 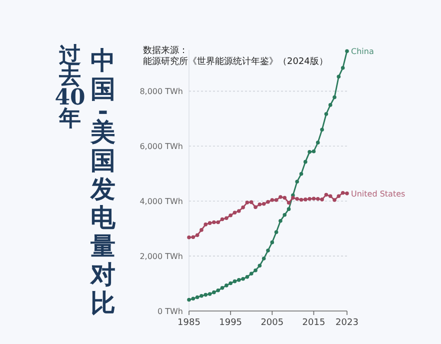 I want to click on series-label: United States, so click(x=378, y=193).